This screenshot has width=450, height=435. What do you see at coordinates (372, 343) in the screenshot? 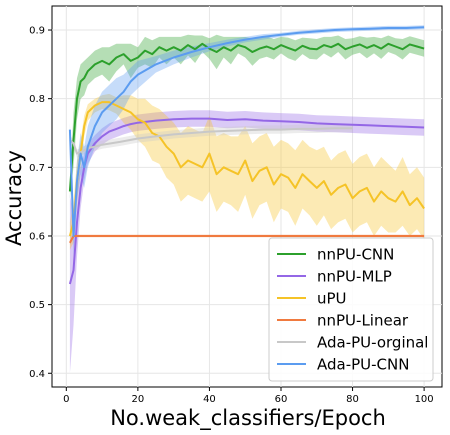
I see `legend-label-ada-pu-orginal: Ada-PU-orginal` at bounding box center [372, 343].